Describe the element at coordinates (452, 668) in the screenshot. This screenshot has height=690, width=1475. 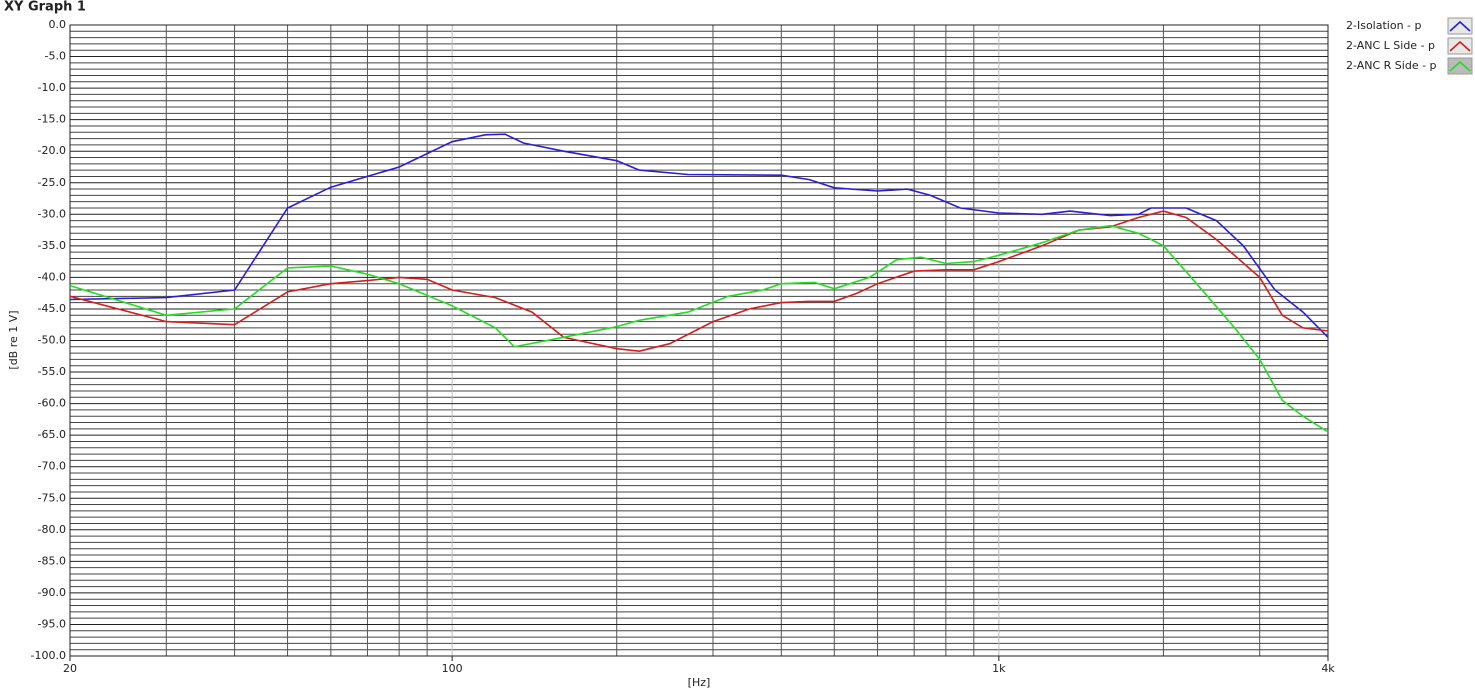
I see `x-tick-label: 100` at that location.